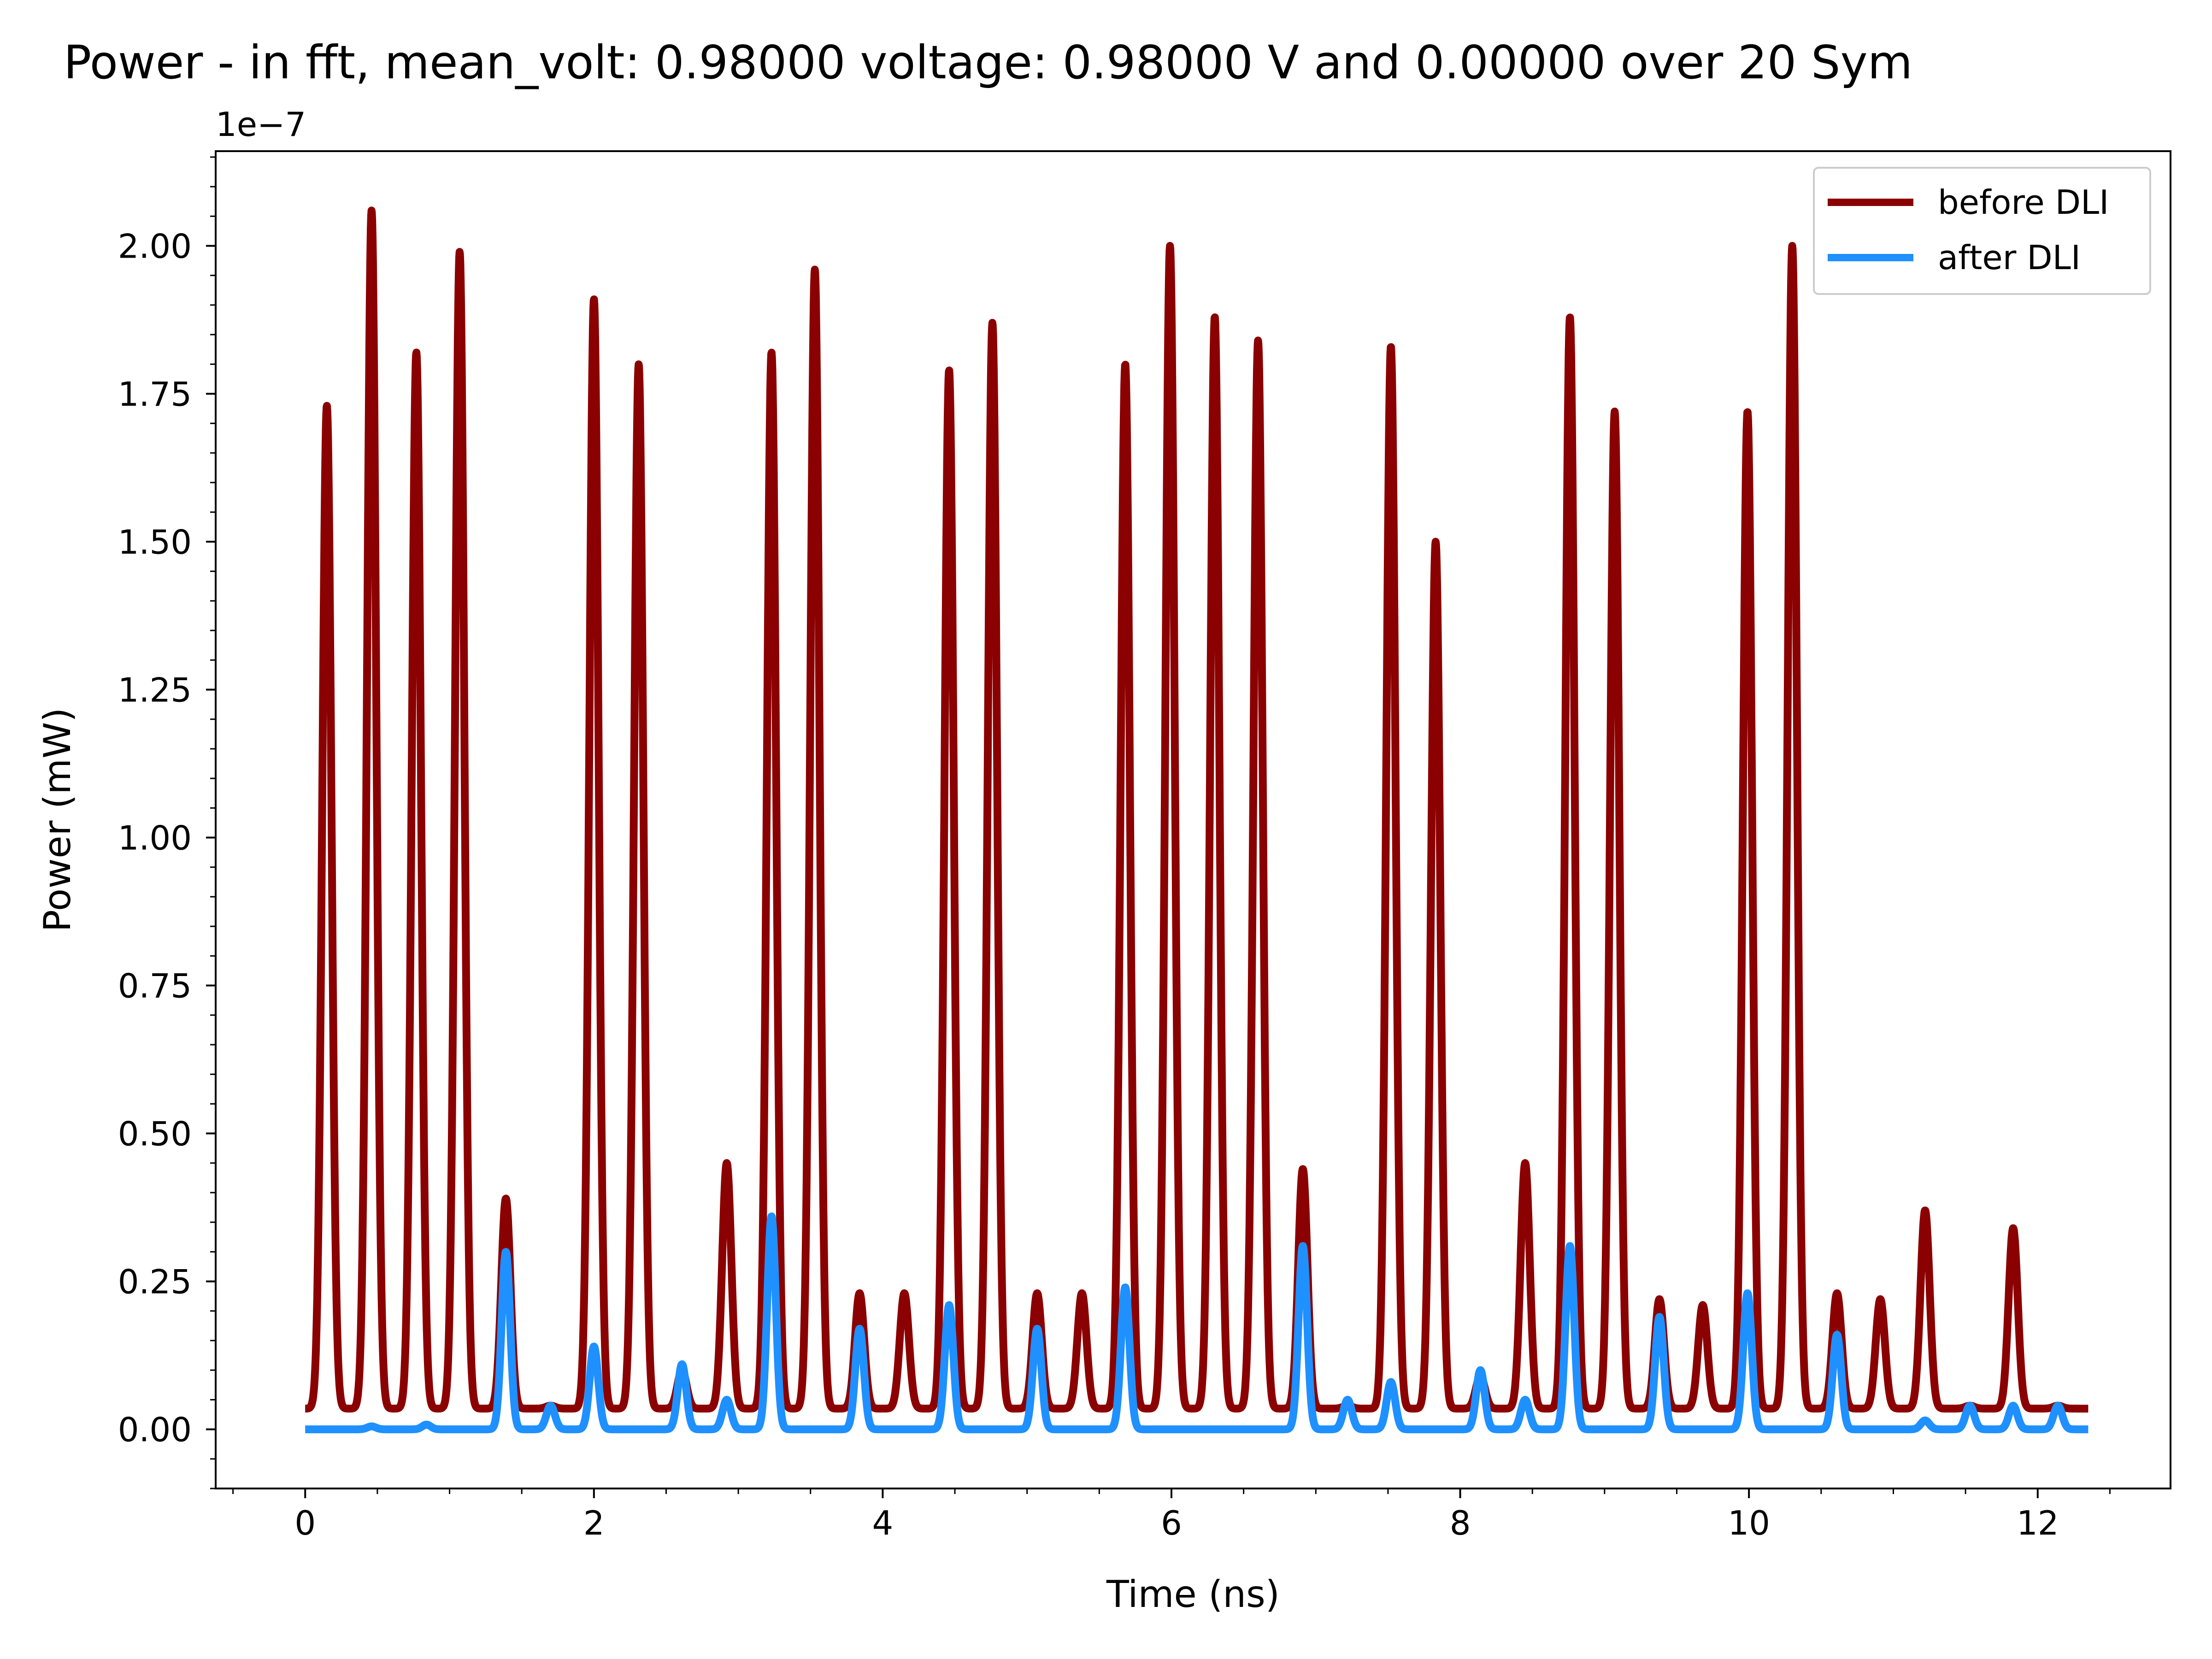 Image resolution: width=2212 pixels, height=1659 pixels. What do you see at coordinates (1171, 1523) in the screenshot?
I see `x-tick-label: 6` at bounding box center [1171, 1523].